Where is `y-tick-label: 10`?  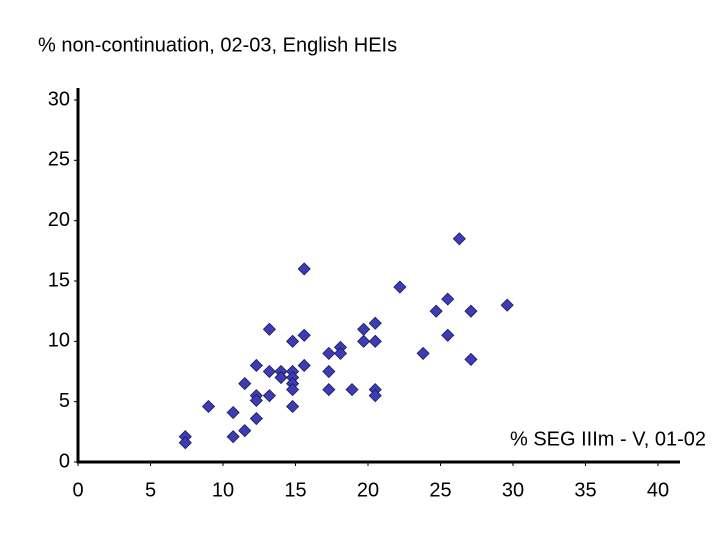 y-tick-label: 10 is located at coordinates (59, 341).